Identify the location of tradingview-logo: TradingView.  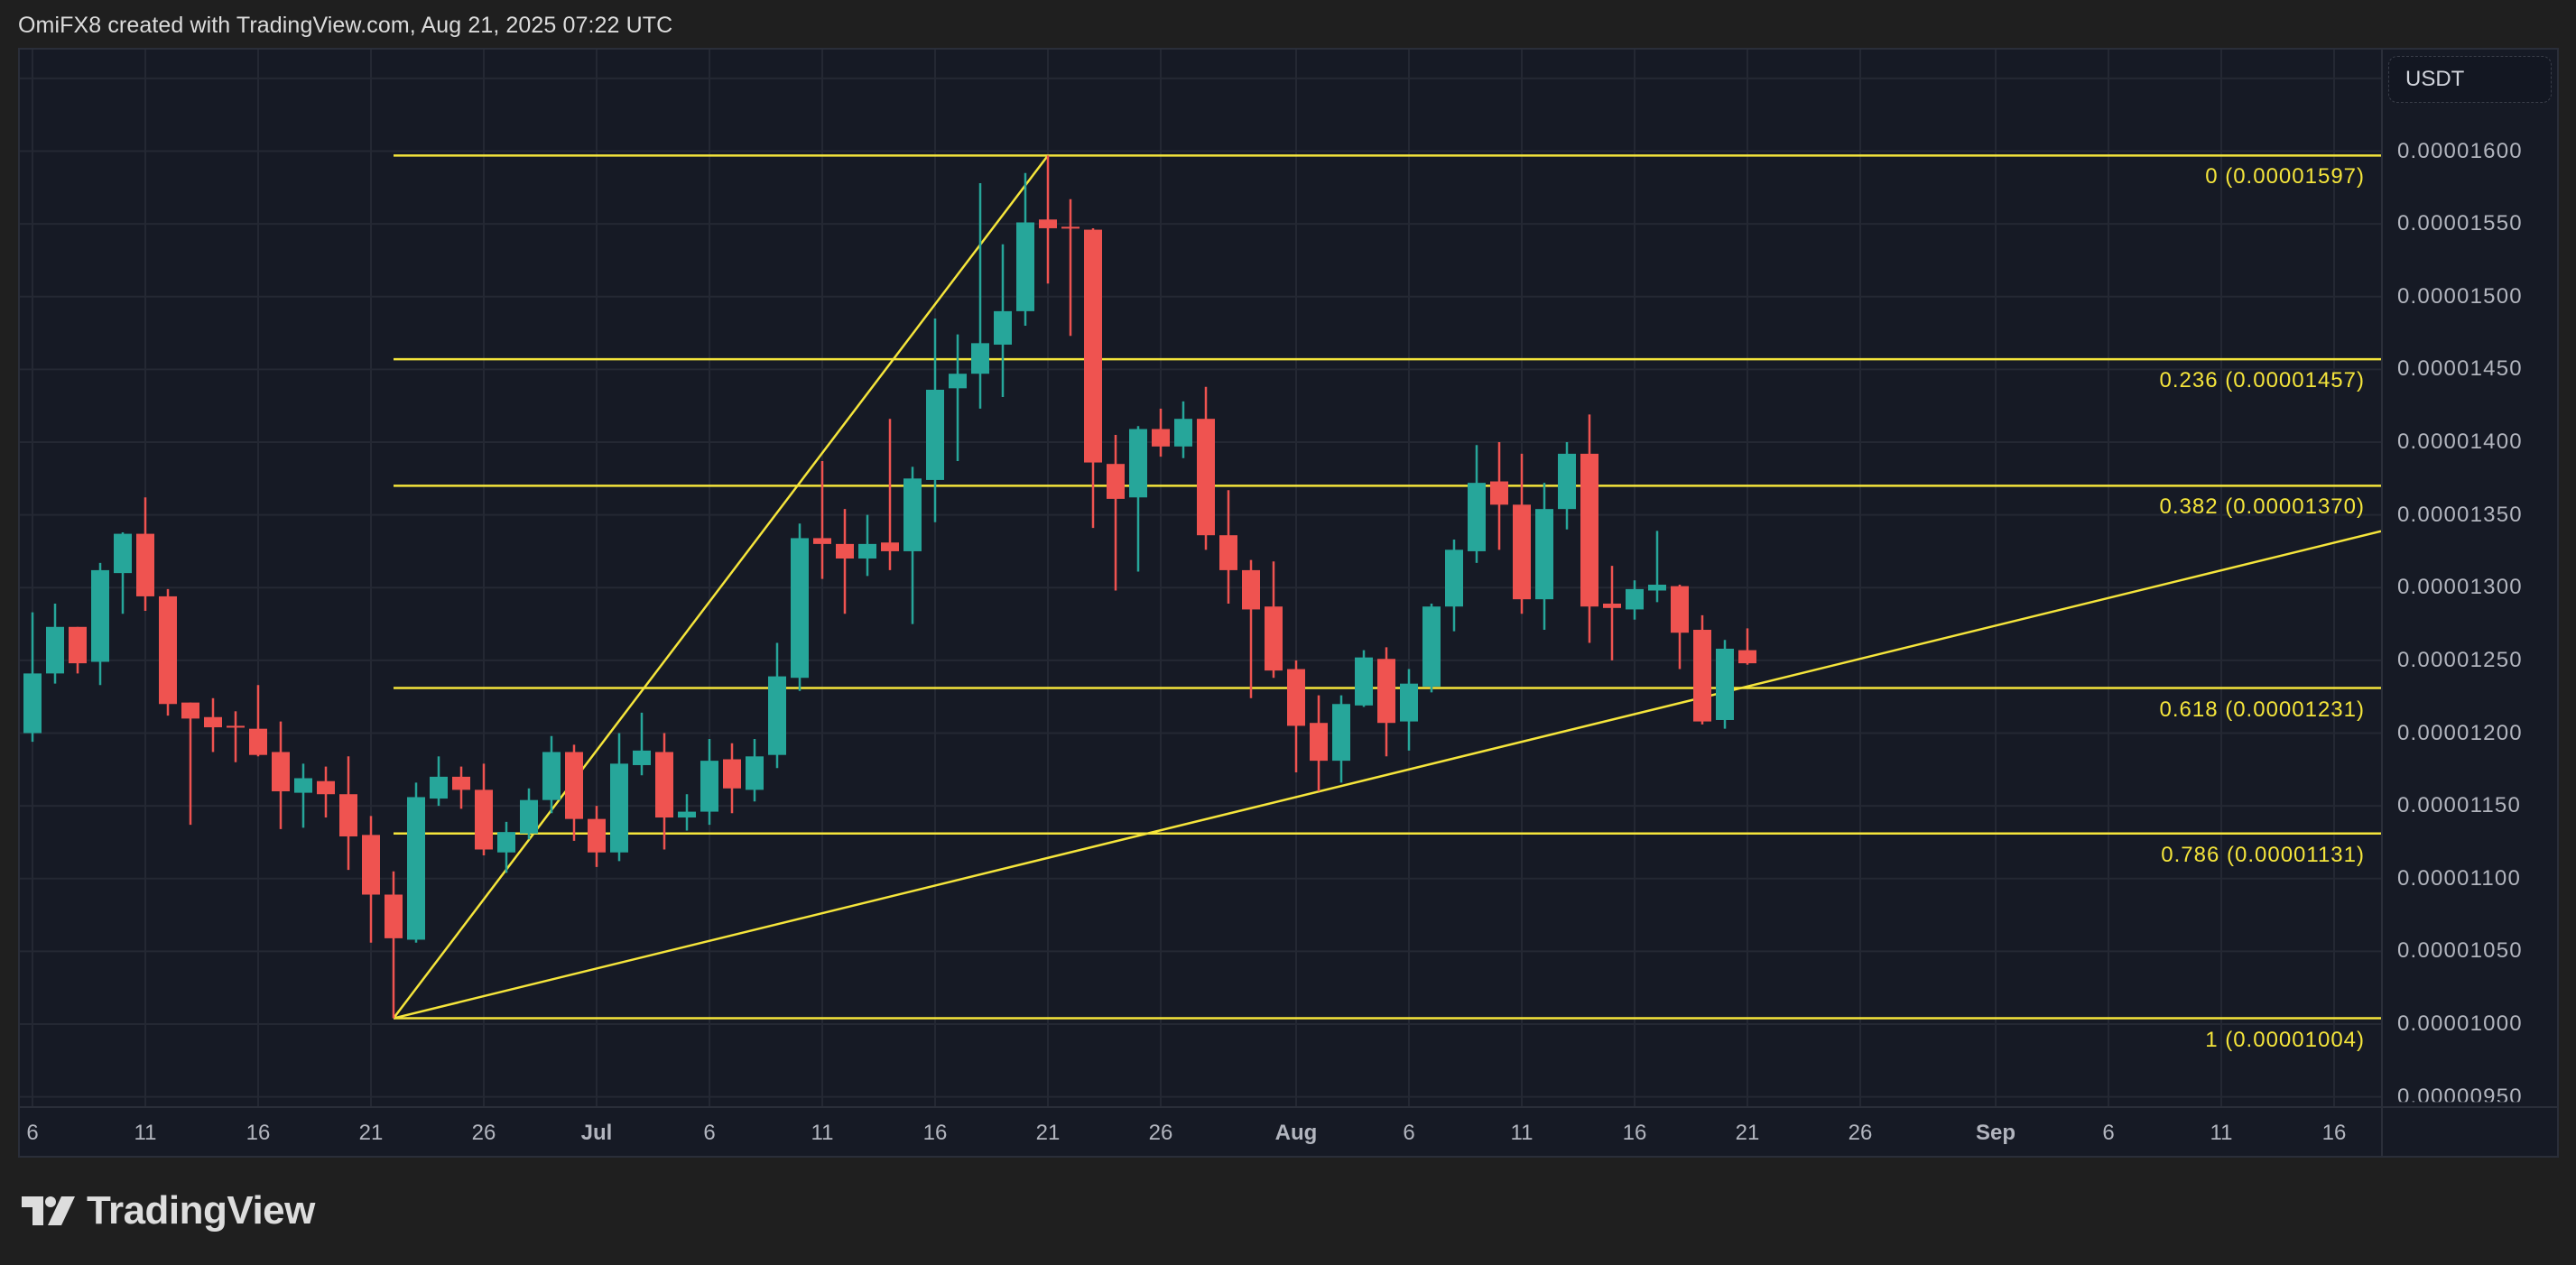
(169, 1210).